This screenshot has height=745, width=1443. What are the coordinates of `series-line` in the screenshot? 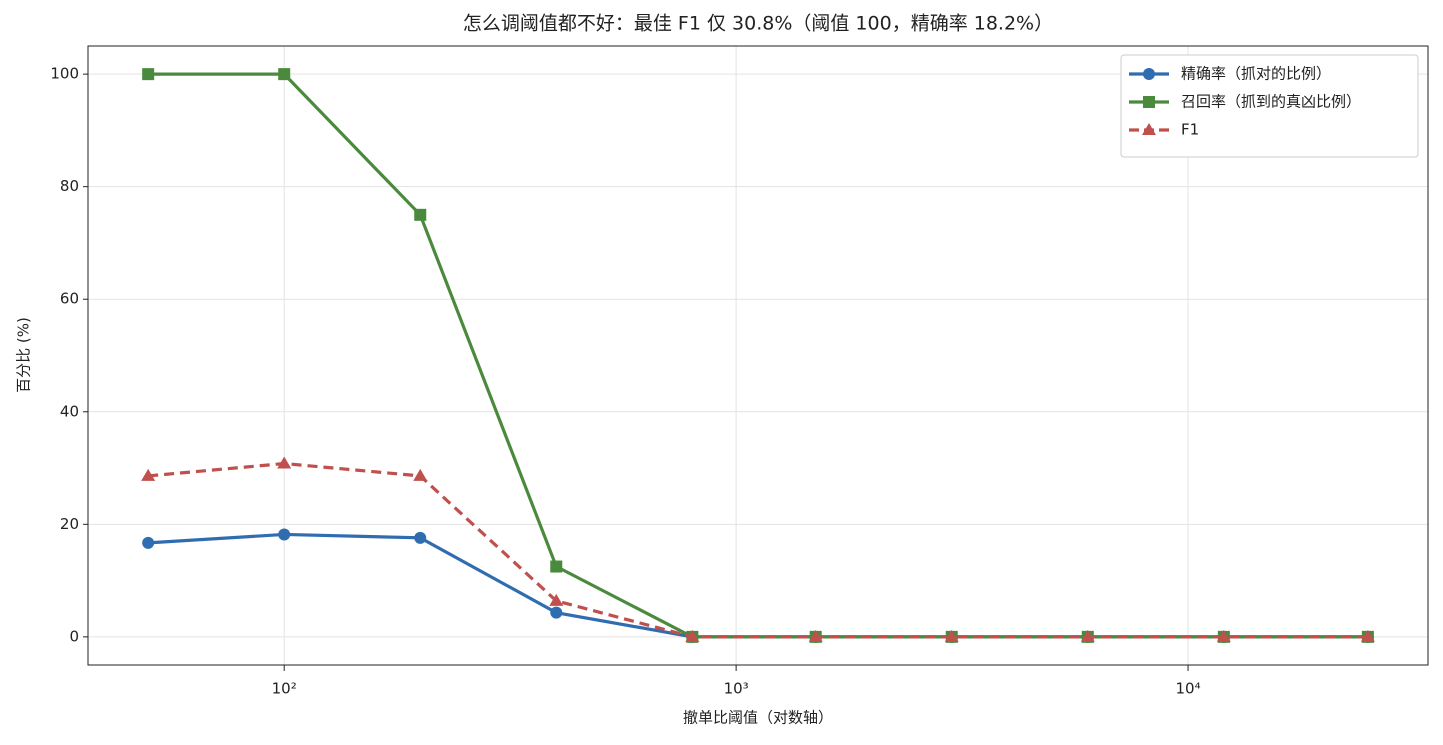 It's located at (758, 585).